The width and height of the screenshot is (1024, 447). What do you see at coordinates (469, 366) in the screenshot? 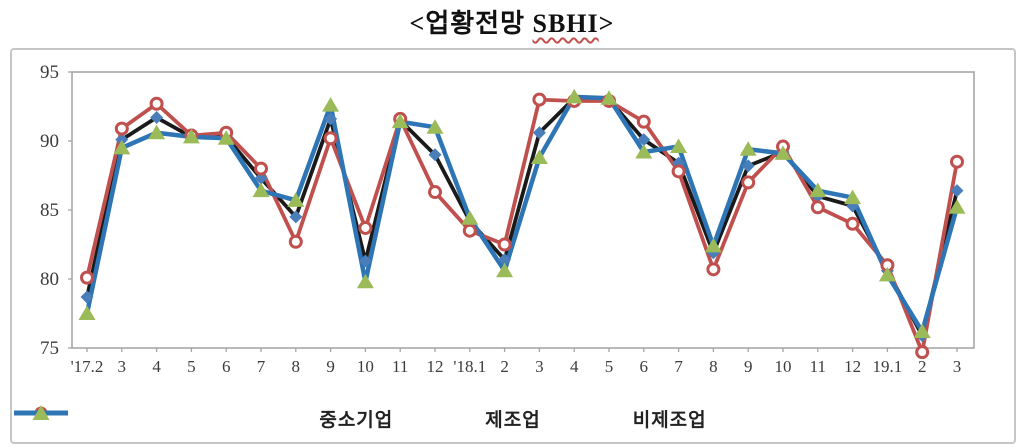
I see `x-tick-label: '18.1` at bounding box center [469, 366].